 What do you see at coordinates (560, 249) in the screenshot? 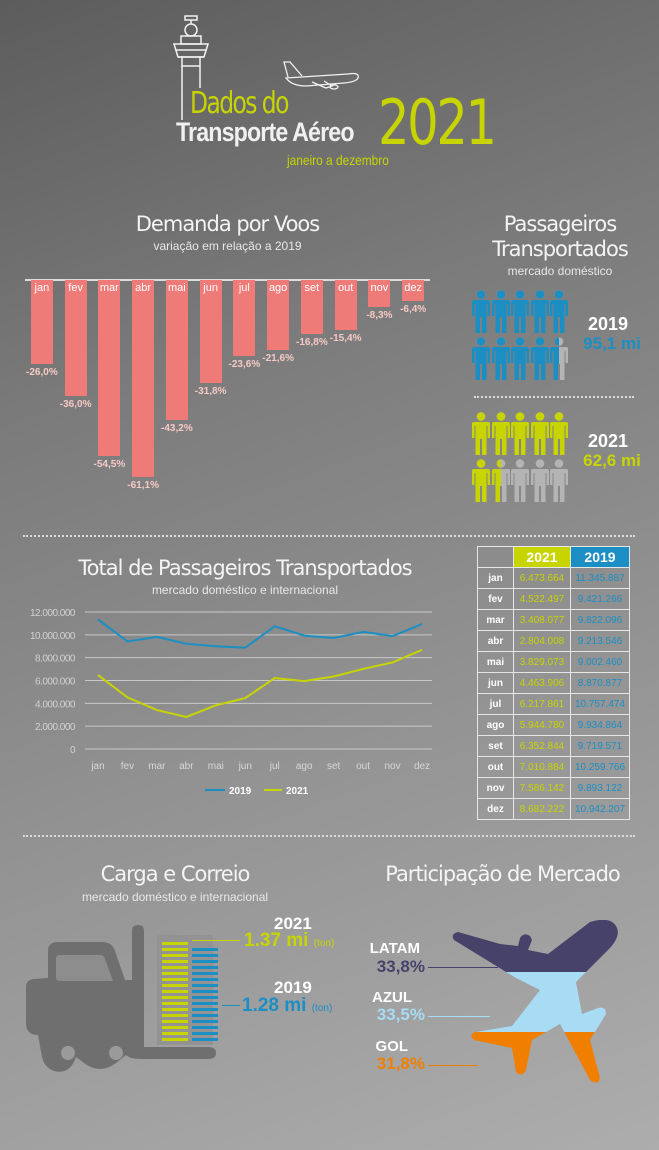
I see `passengers-title-line2: Transportados` at bounding box center [560, 249].